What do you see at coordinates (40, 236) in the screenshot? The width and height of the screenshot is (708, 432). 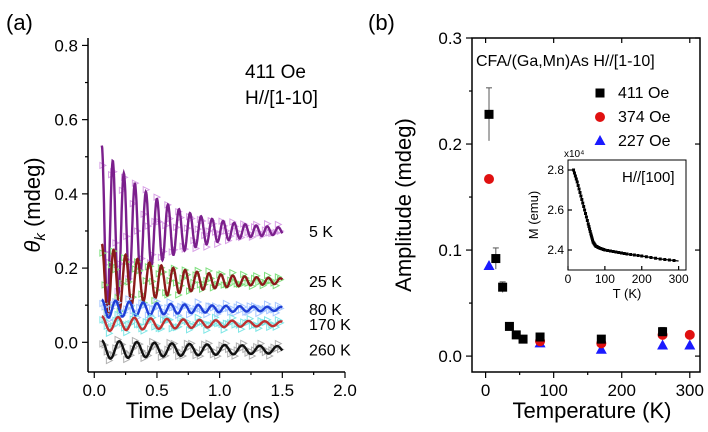 I see `panel-a-y-axis-subscript: k` at bounding box center [40, 236].